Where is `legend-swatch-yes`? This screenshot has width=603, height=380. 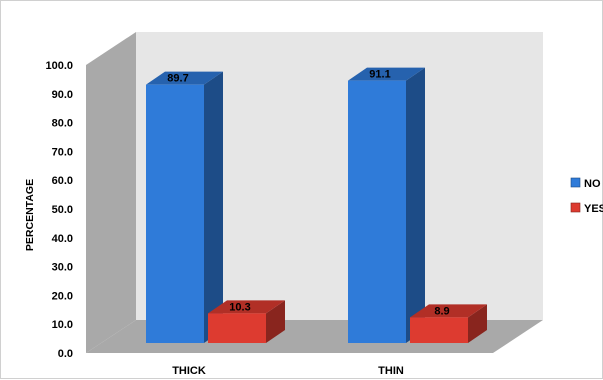 legend-swatch-yes is located at coordinates (575, 207).